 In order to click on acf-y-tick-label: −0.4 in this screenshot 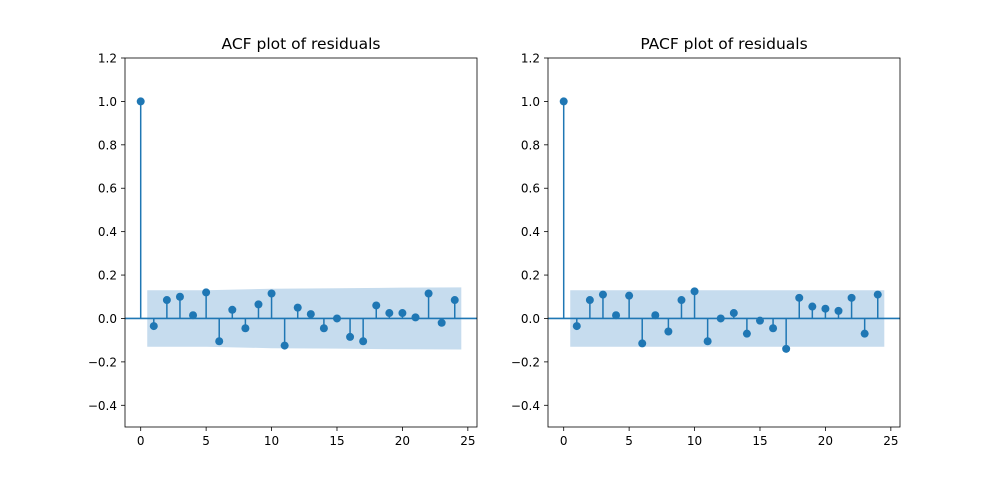, I will do `click(102, 406)`.